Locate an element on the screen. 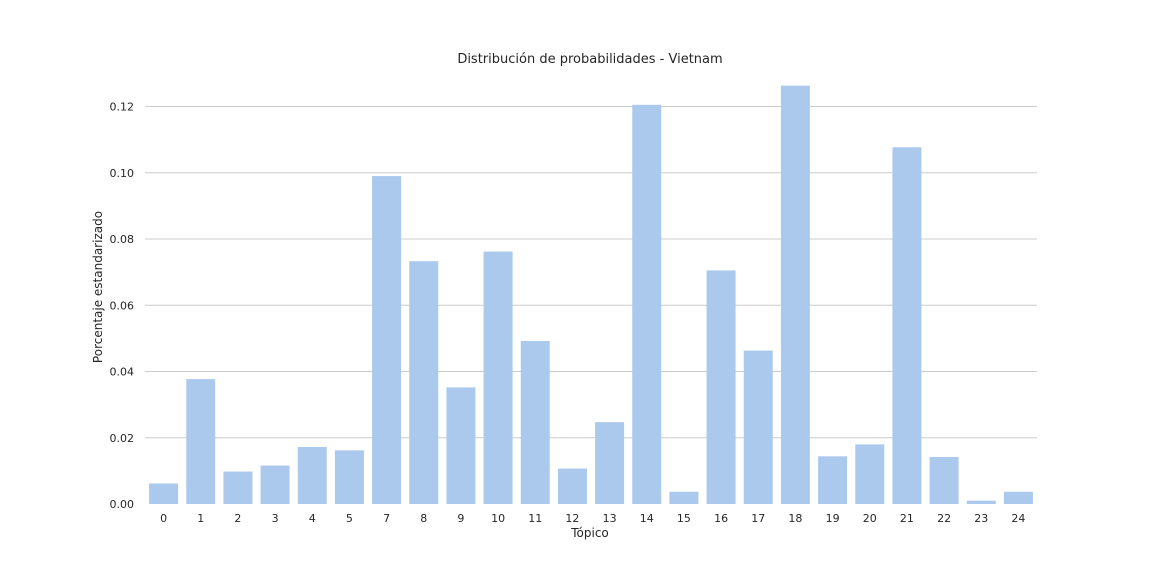 The height and width of the screenshot is (580, 1152). x-tick-label: 10 is located at coordinates (498, 518).